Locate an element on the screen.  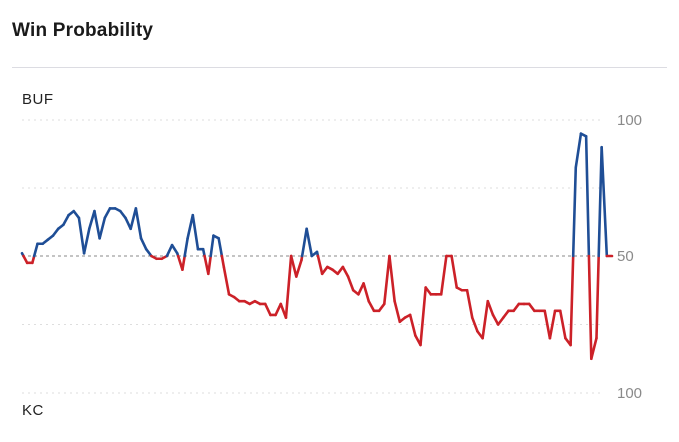
wp-segment-54b is located at coordinates (304, 242).